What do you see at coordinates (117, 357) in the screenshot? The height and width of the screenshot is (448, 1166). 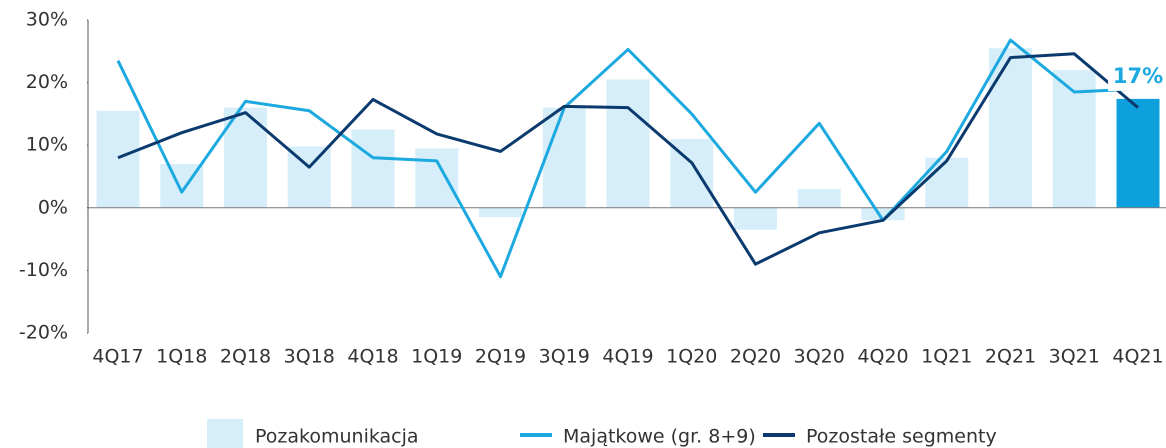 I see `x-tick-label: 4Q17` at bounding box center [117, 357].